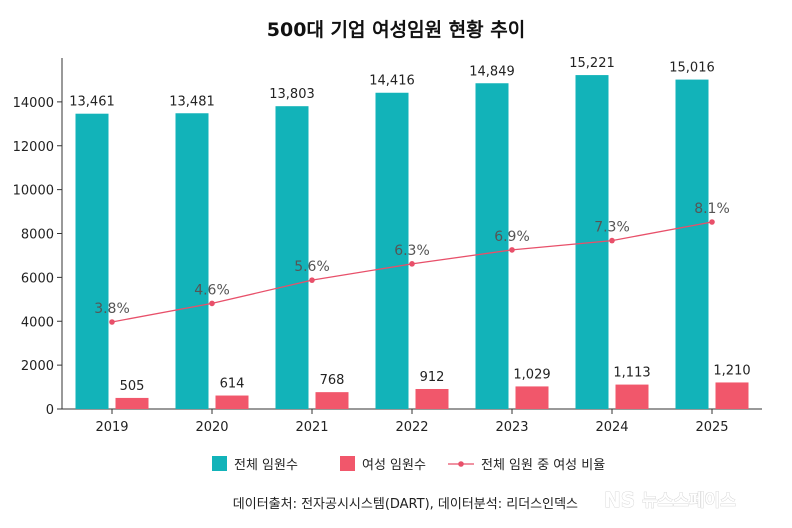 The height and width of the screenshot is (528, 792). I want to click on source-note: 데이터출처: 전자공시시스템(DART), 데이터분석: 리더스인덱스, so click(405, 504).